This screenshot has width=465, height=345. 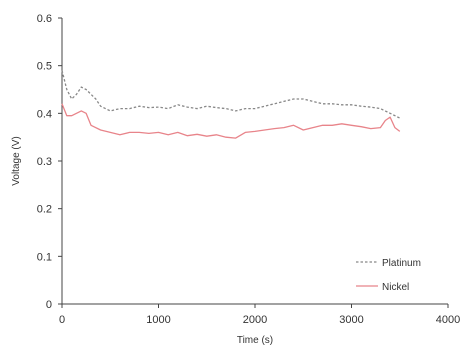 What do you see at coordinates (395, 287) in the screenshot?
I see `legend-label-nickel: Nickel` at bounding box center [395, 287].